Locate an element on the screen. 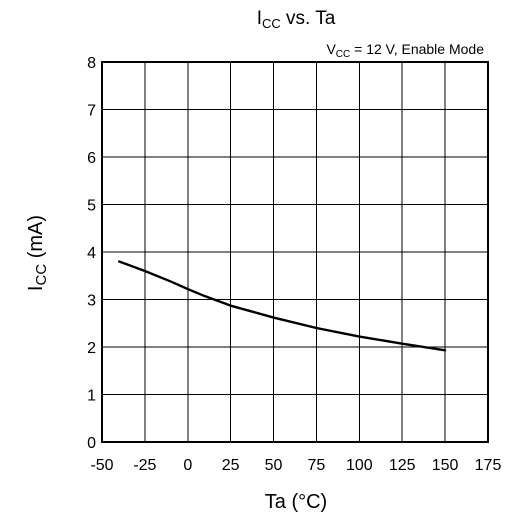 The width and height of the screenshot is (511, 528). series-layer is located at coordinates (282, 306).